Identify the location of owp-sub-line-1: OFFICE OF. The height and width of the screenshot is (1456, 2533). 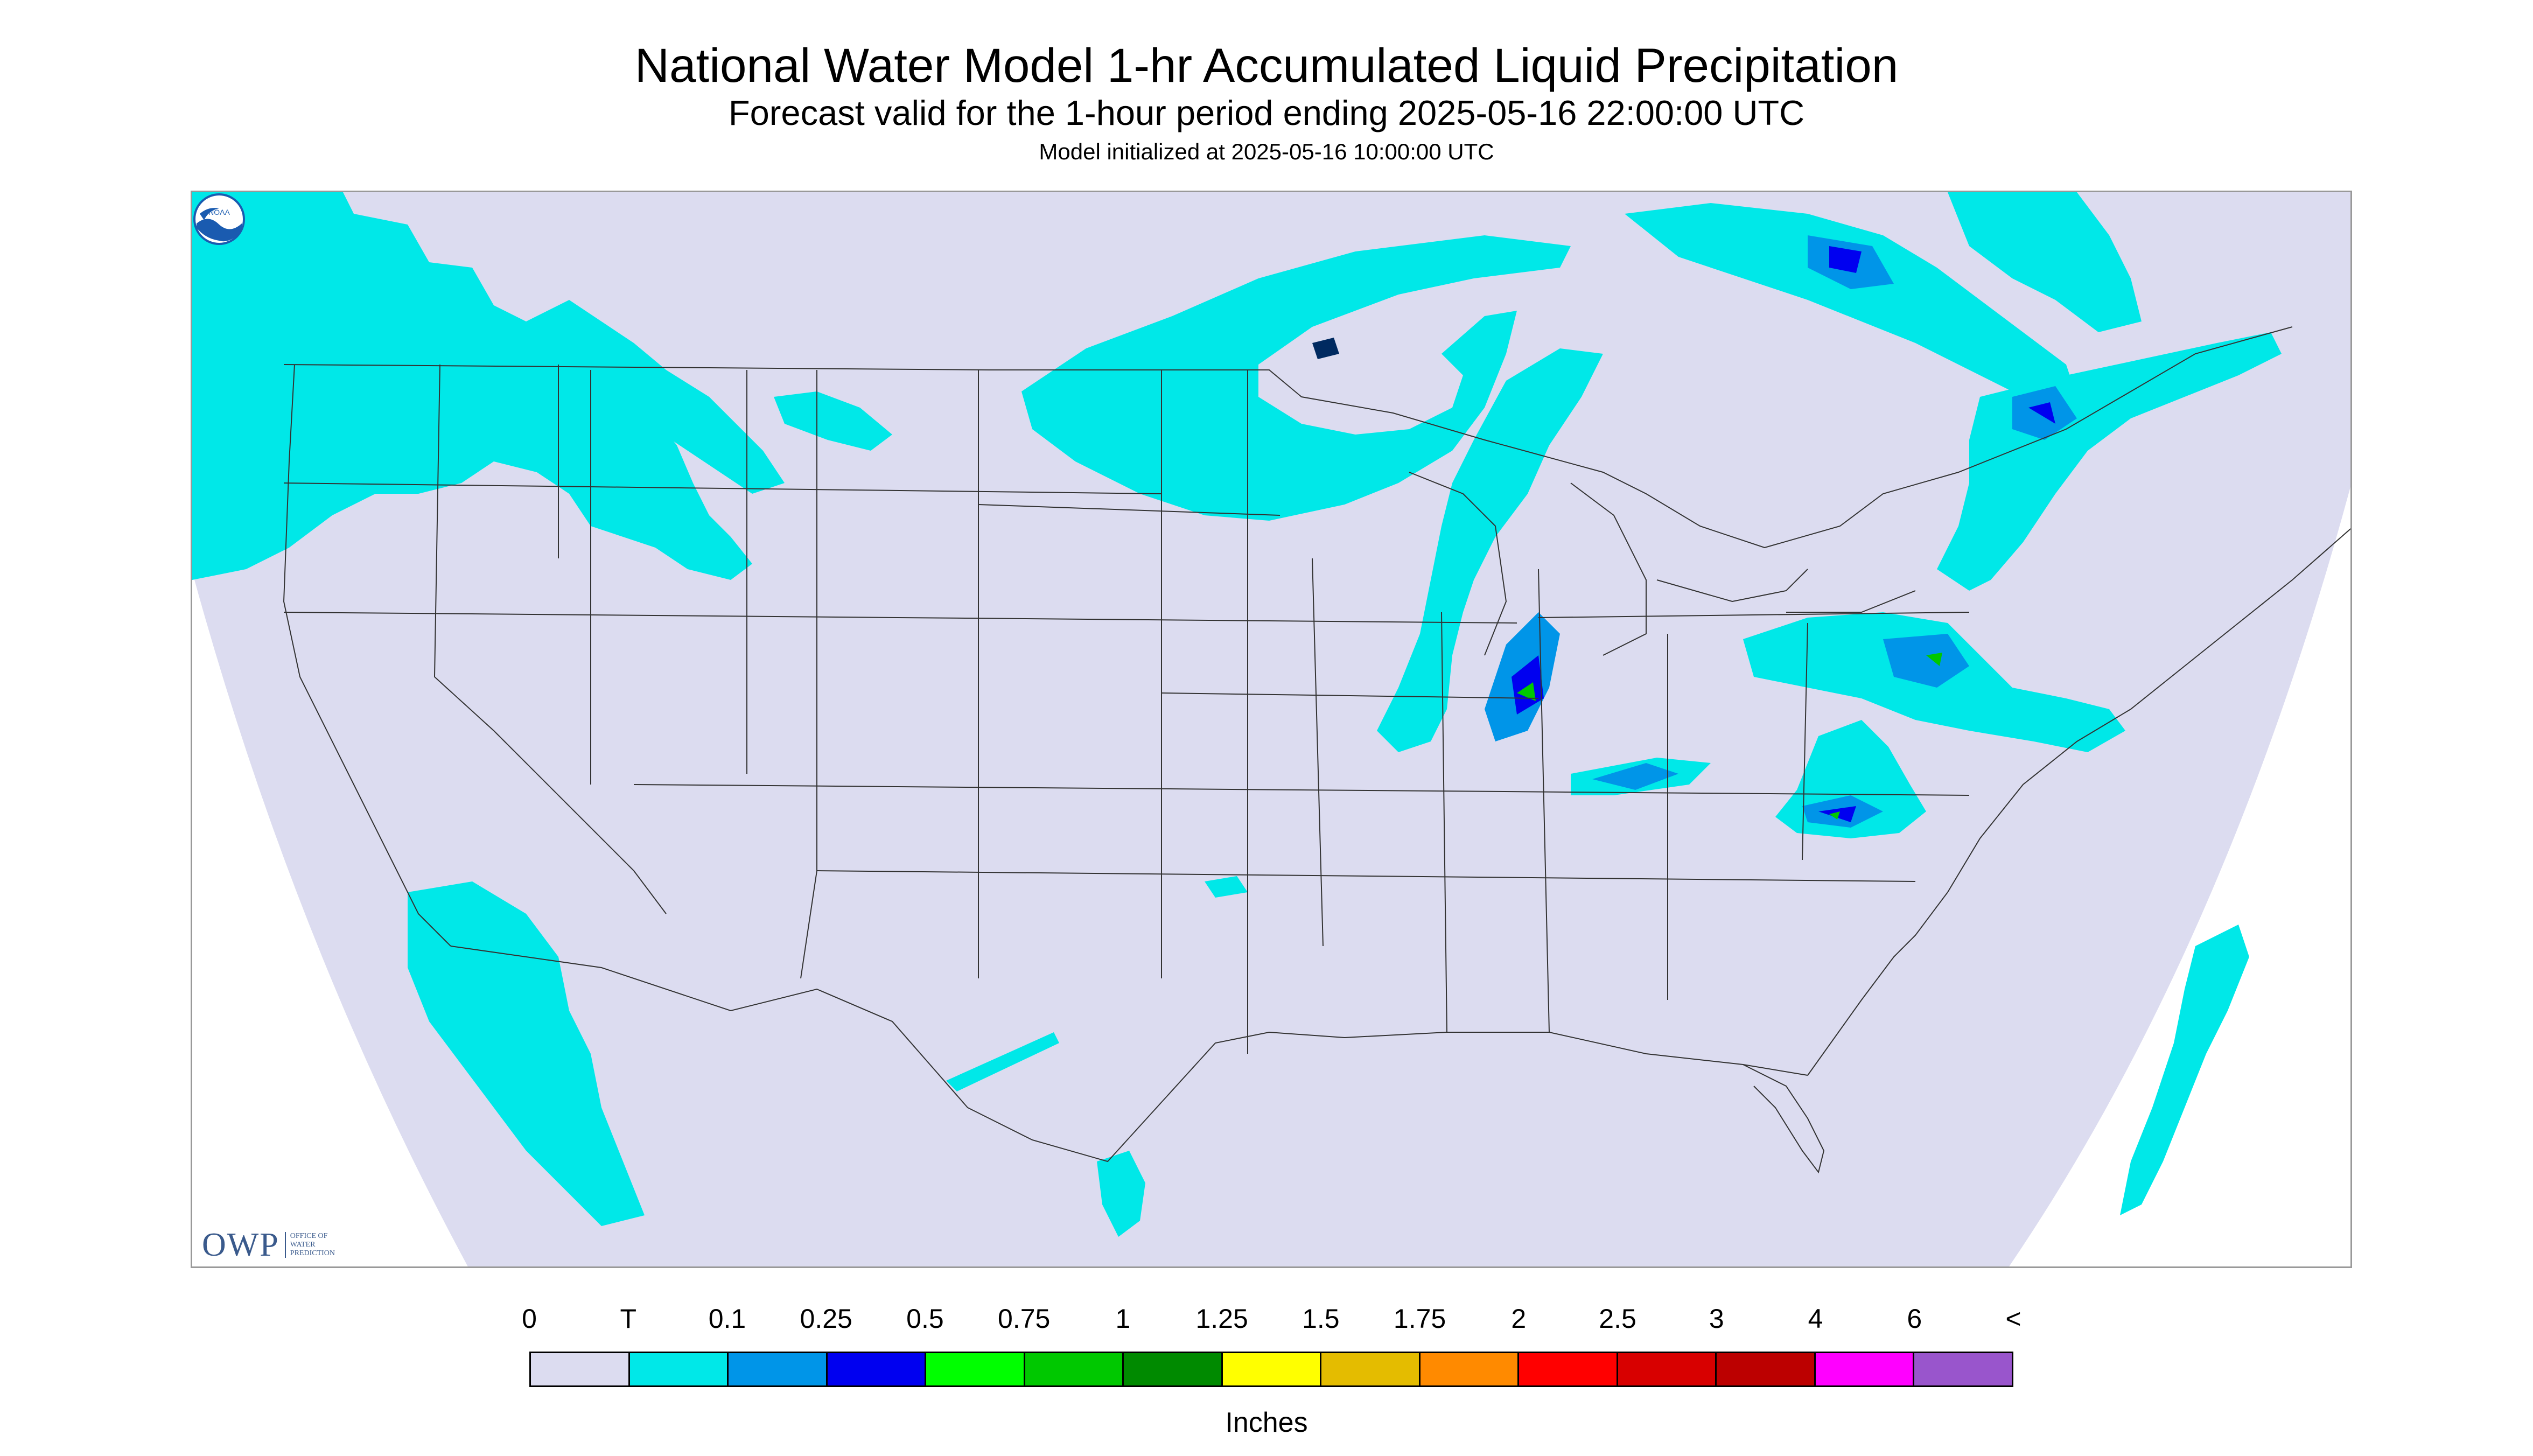
(309, 1236).